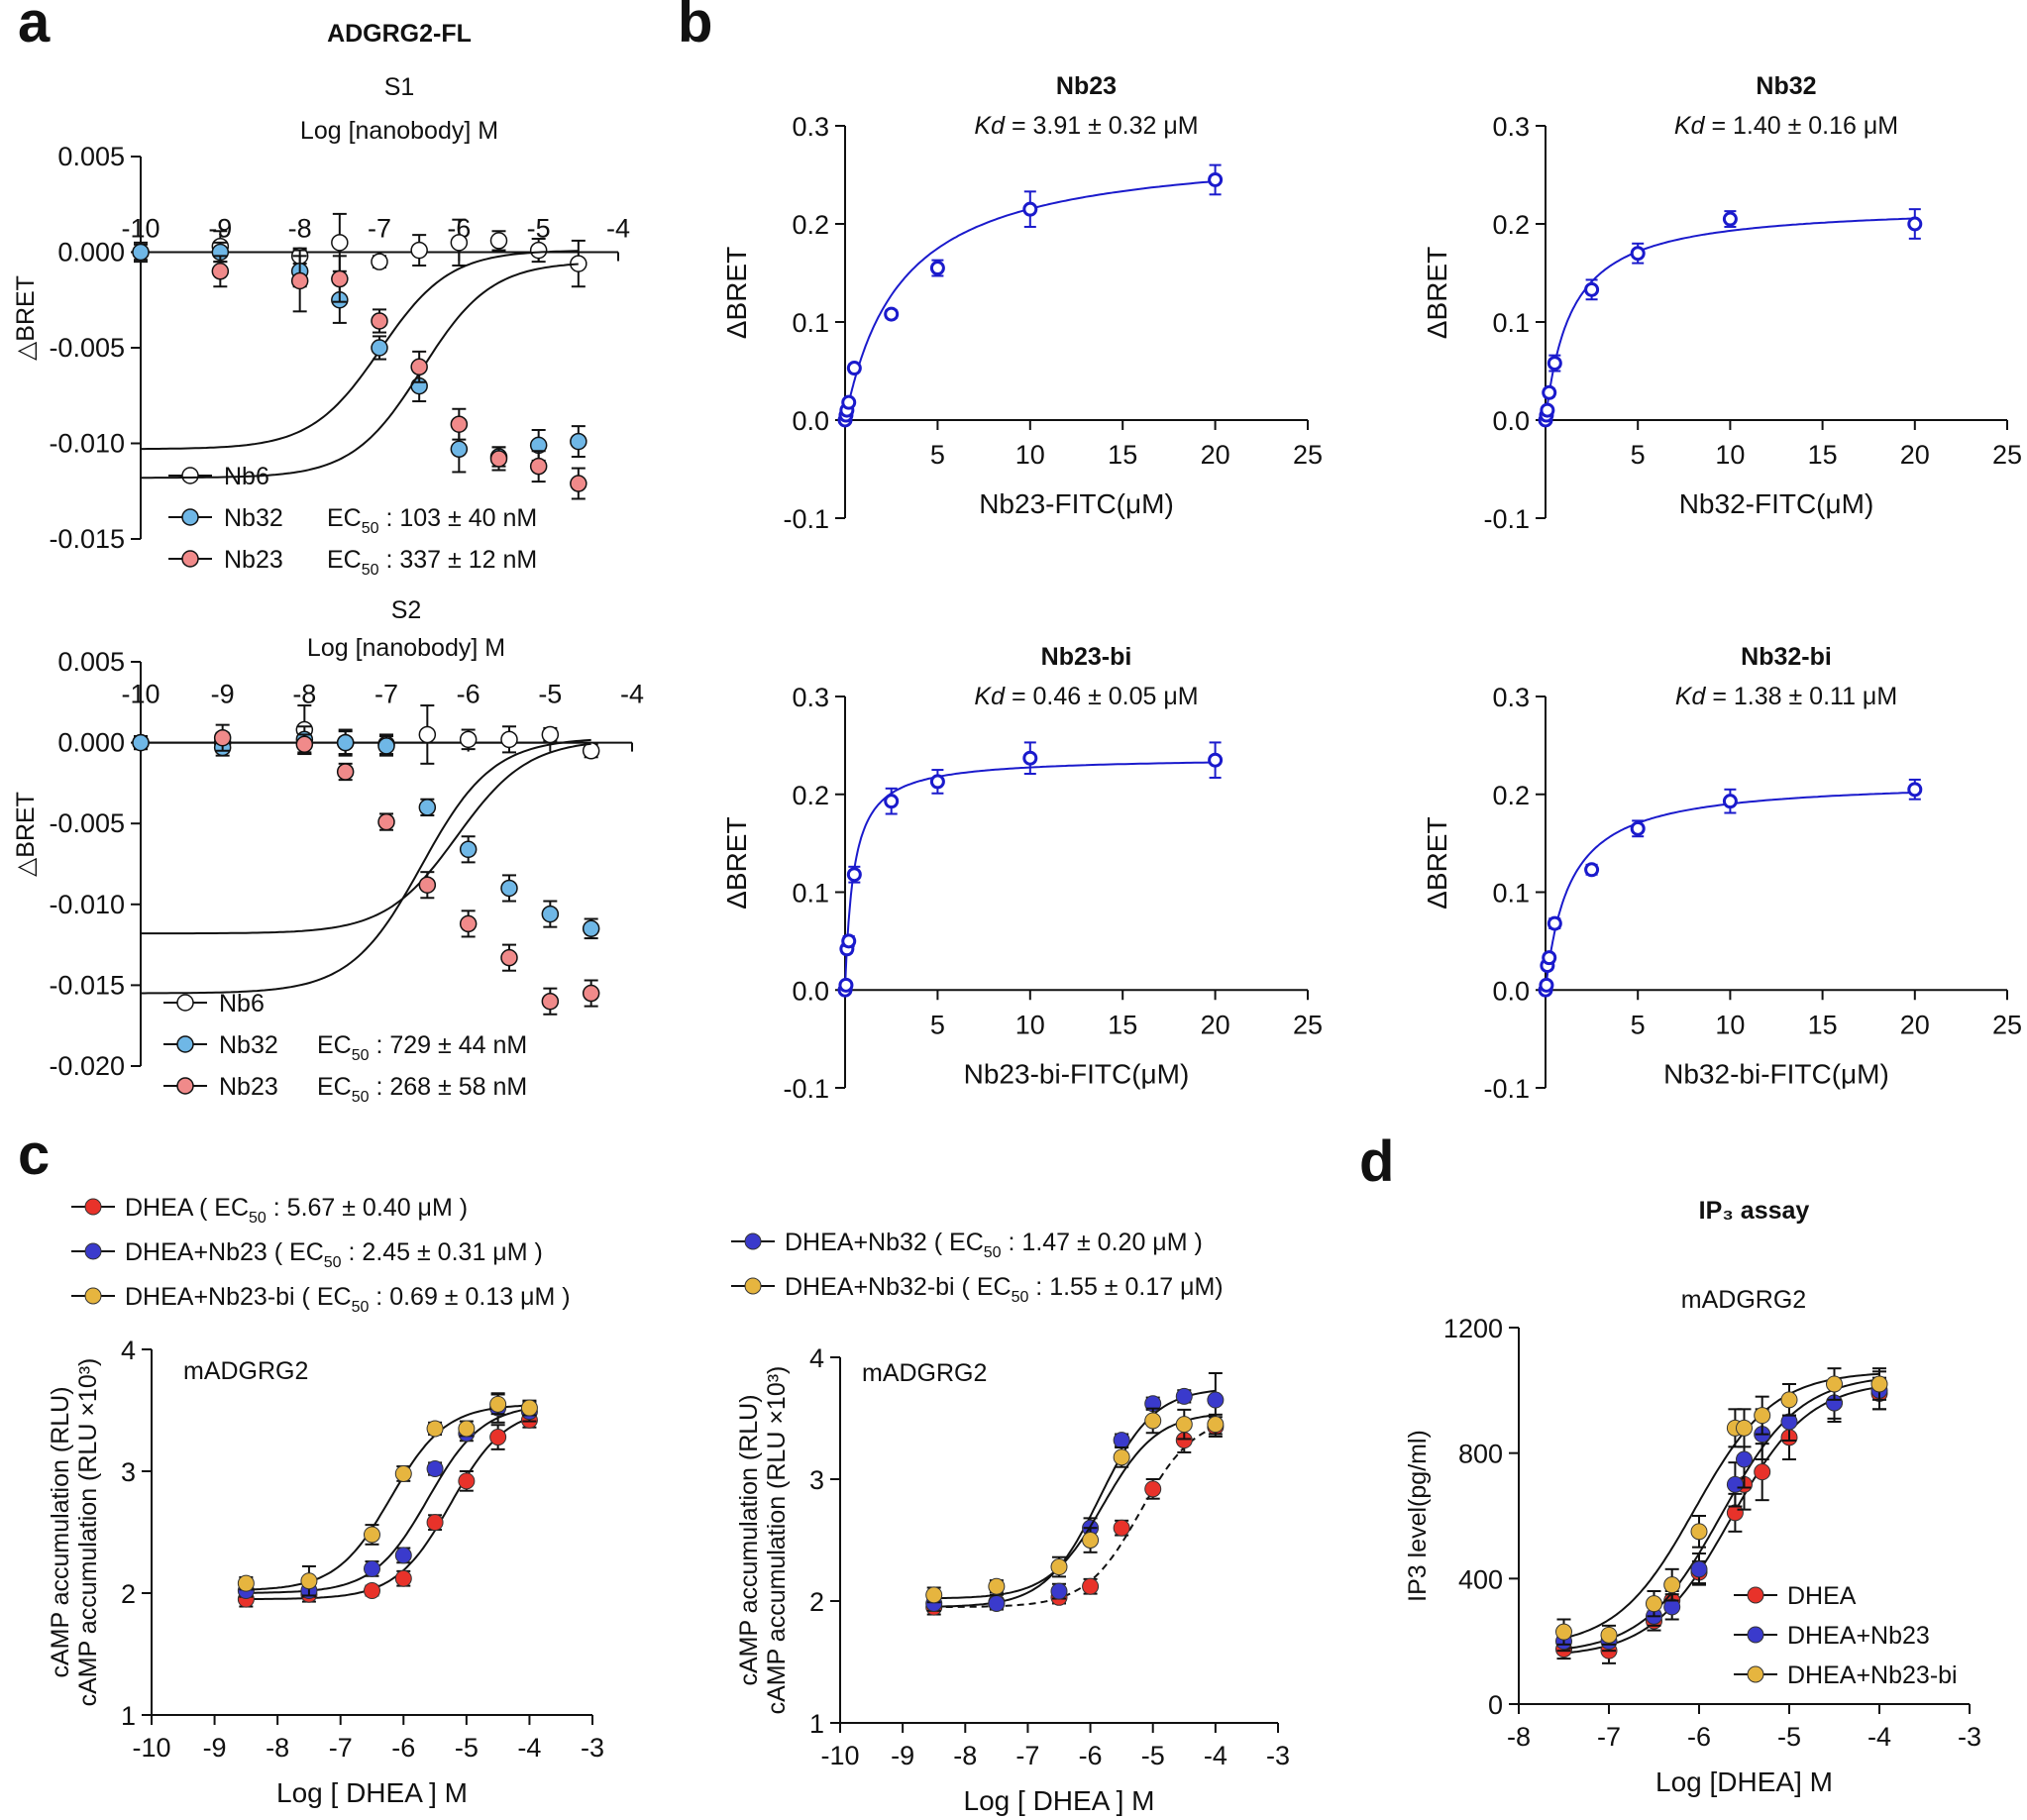 This screenshot has height=1820, width=2027. What do you see at coordinates (406, 648) in the screenshot?
I see `x-axis-label: Log [nanobody] M` at bounding box center [406, 648].